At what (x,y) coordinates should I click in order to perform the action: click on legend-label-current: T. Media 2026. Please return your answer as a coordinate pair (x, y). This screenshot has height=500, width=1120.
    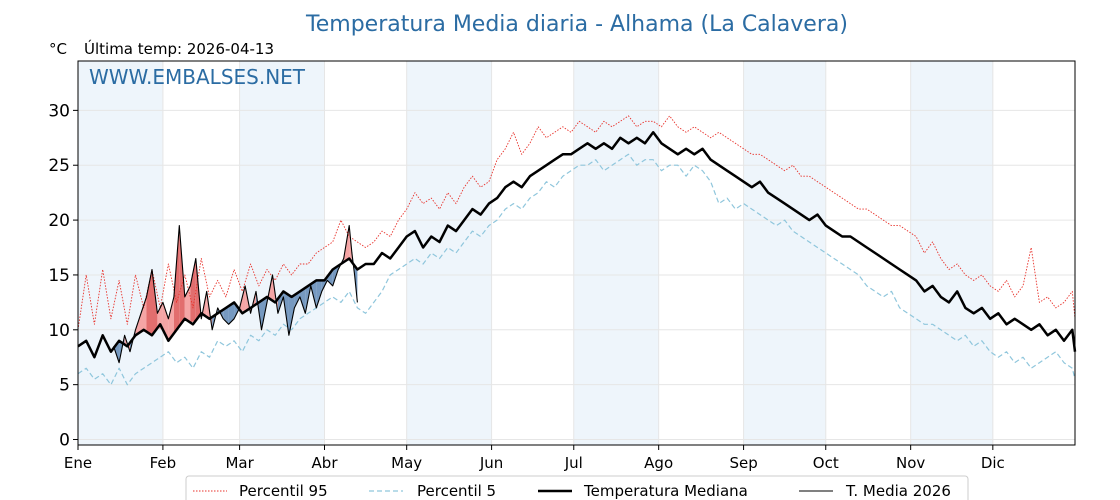
    Looking at the image, I should click on (898, 491).